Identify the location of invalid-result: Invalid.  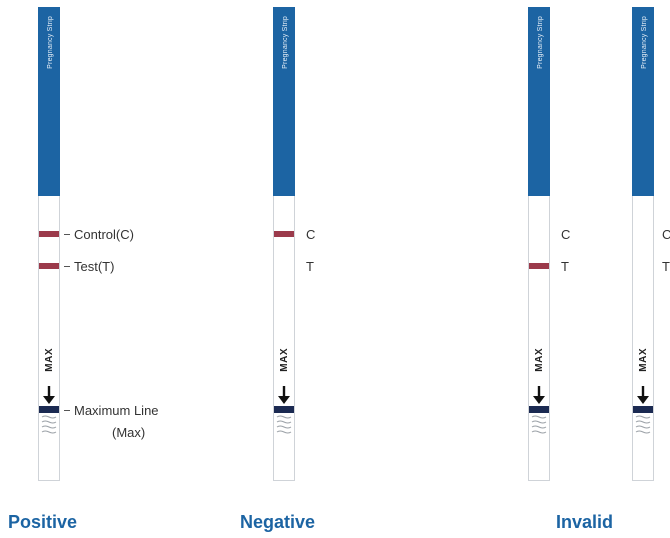
(585, 522).